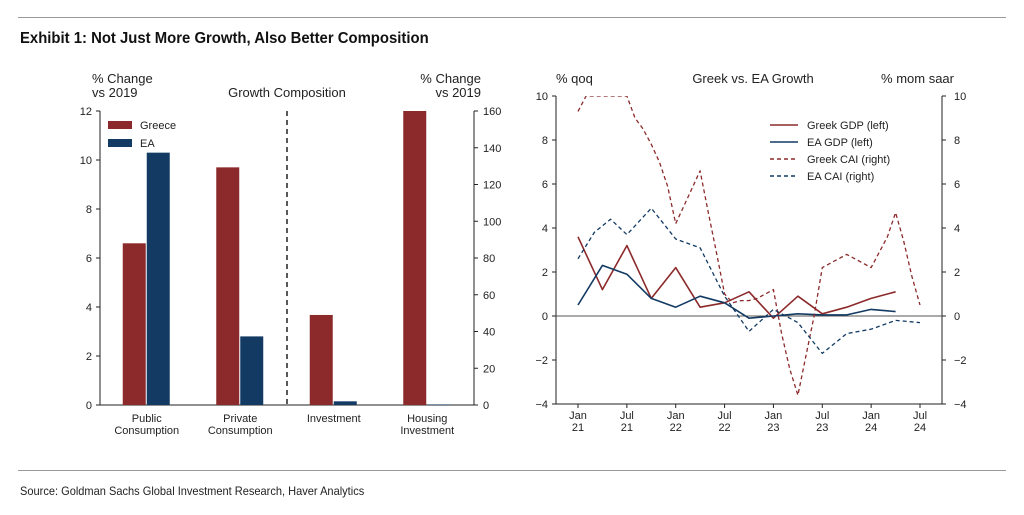 The width and height of the screenshot is (1024, 515). I want to click on right-y-tick-label: 80, so click(489, 259).